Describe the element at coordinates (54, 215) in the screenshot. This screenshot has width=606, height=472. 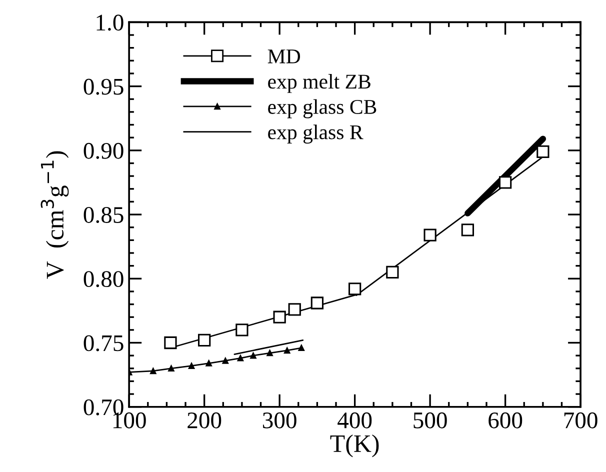
I see `y-axis-title: V (cm$^{3}$g$^{−1}$)` at that location.